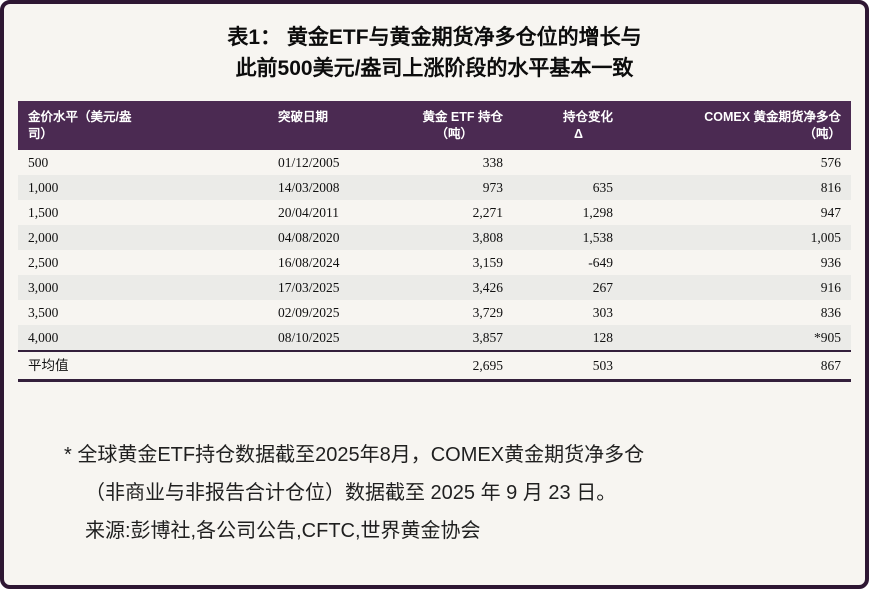 The width and height of the screenshot is (869, 589). Describe the element at coordinates (568, 125) in the screenshot. I see `col-header-holdings-change: 持仓变化 Δ` at that location.